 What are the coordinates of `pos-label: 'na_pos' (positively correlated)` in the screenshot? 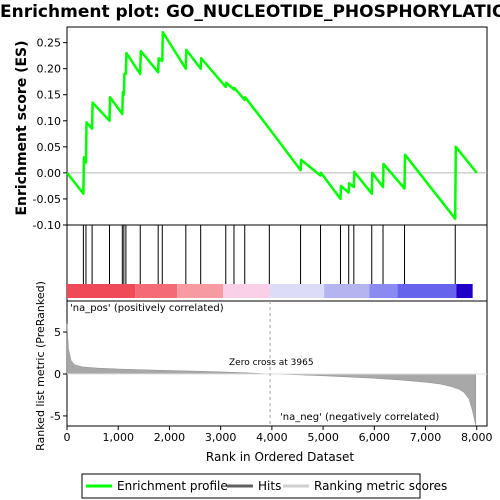 It's located at (147, 308).